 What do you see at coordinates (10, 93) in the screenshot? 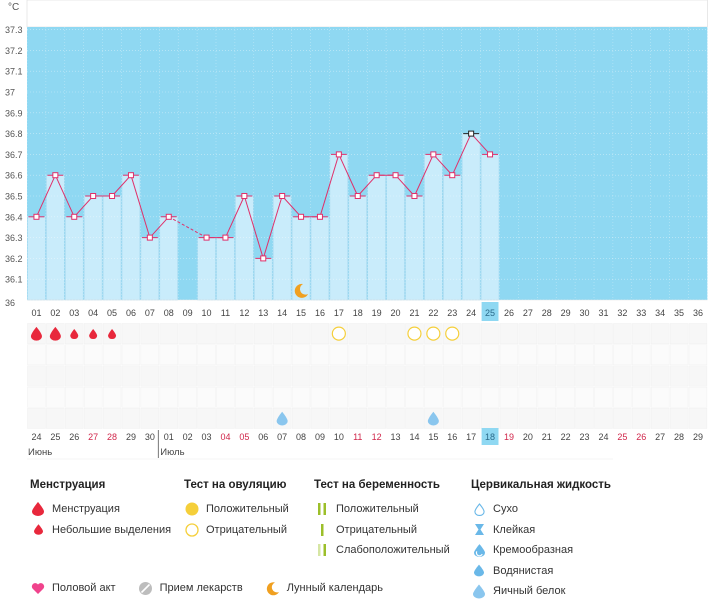
I see `y-tick-label: 37` at bounding box center [10, 93].